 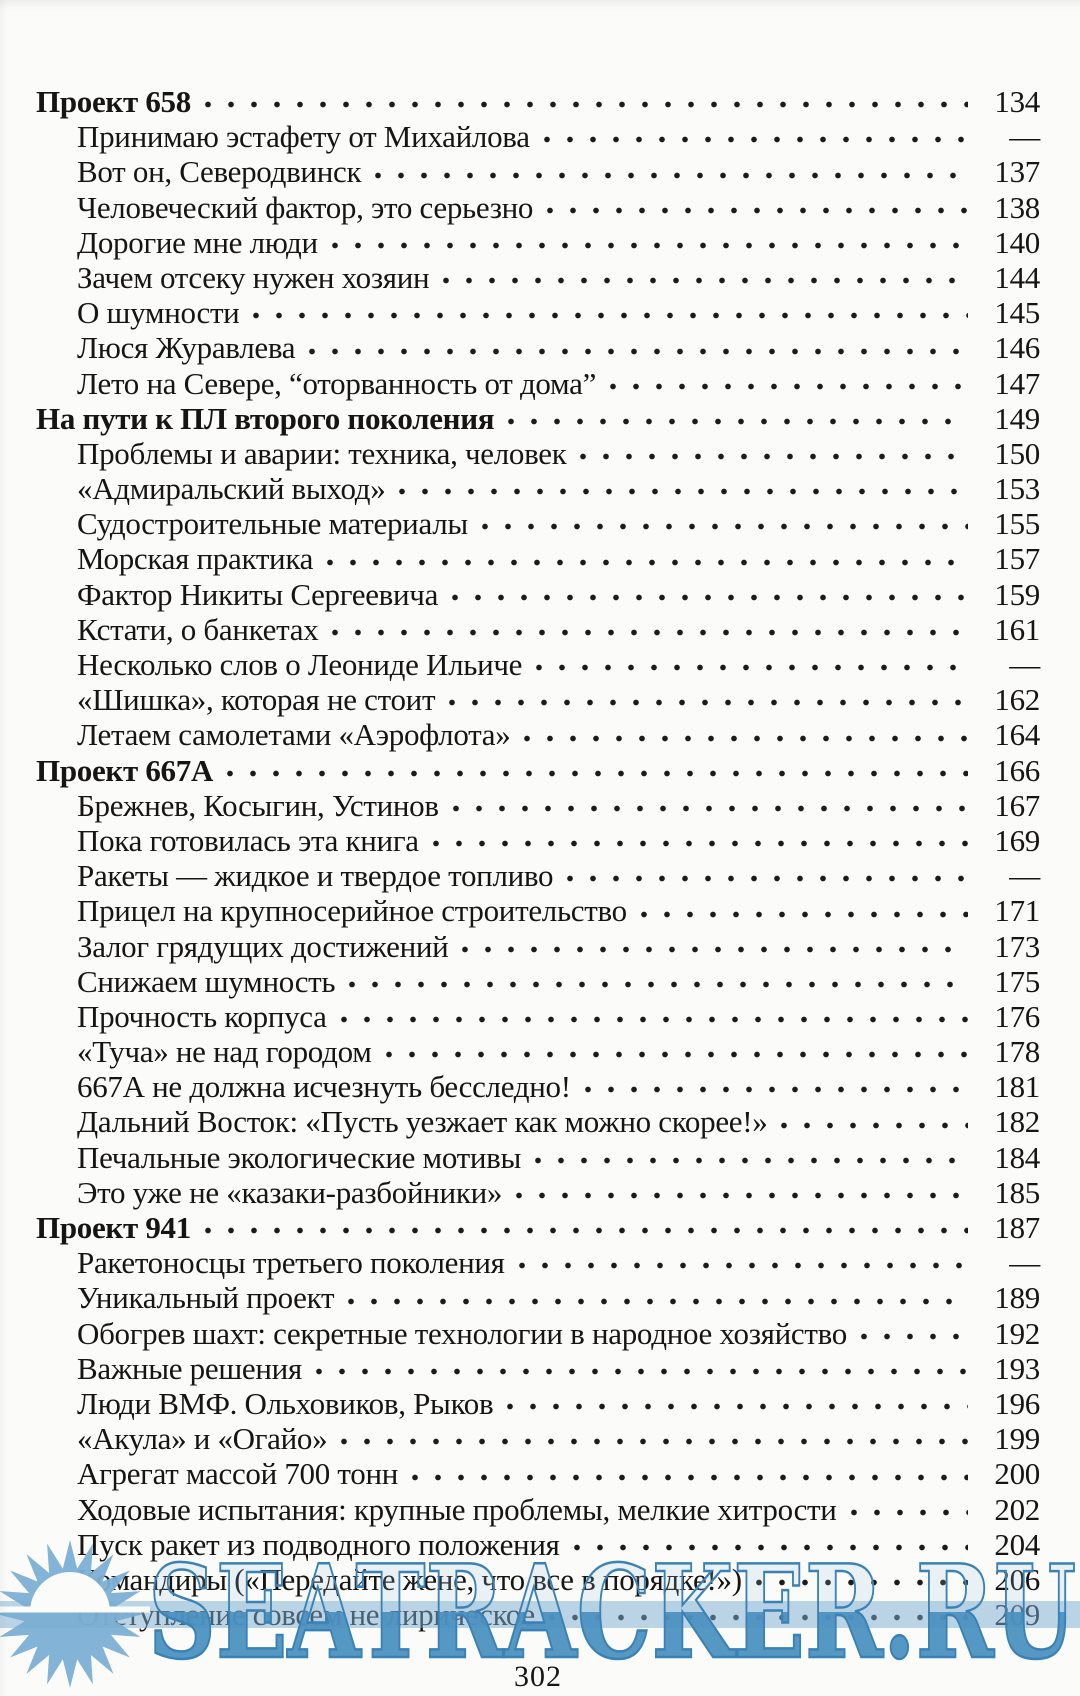 What do you see at coordinates (538, 347) in the screenshot?
I see `toc-entry-row: Люся Журавлева 146` at bounding box center [538, 347].